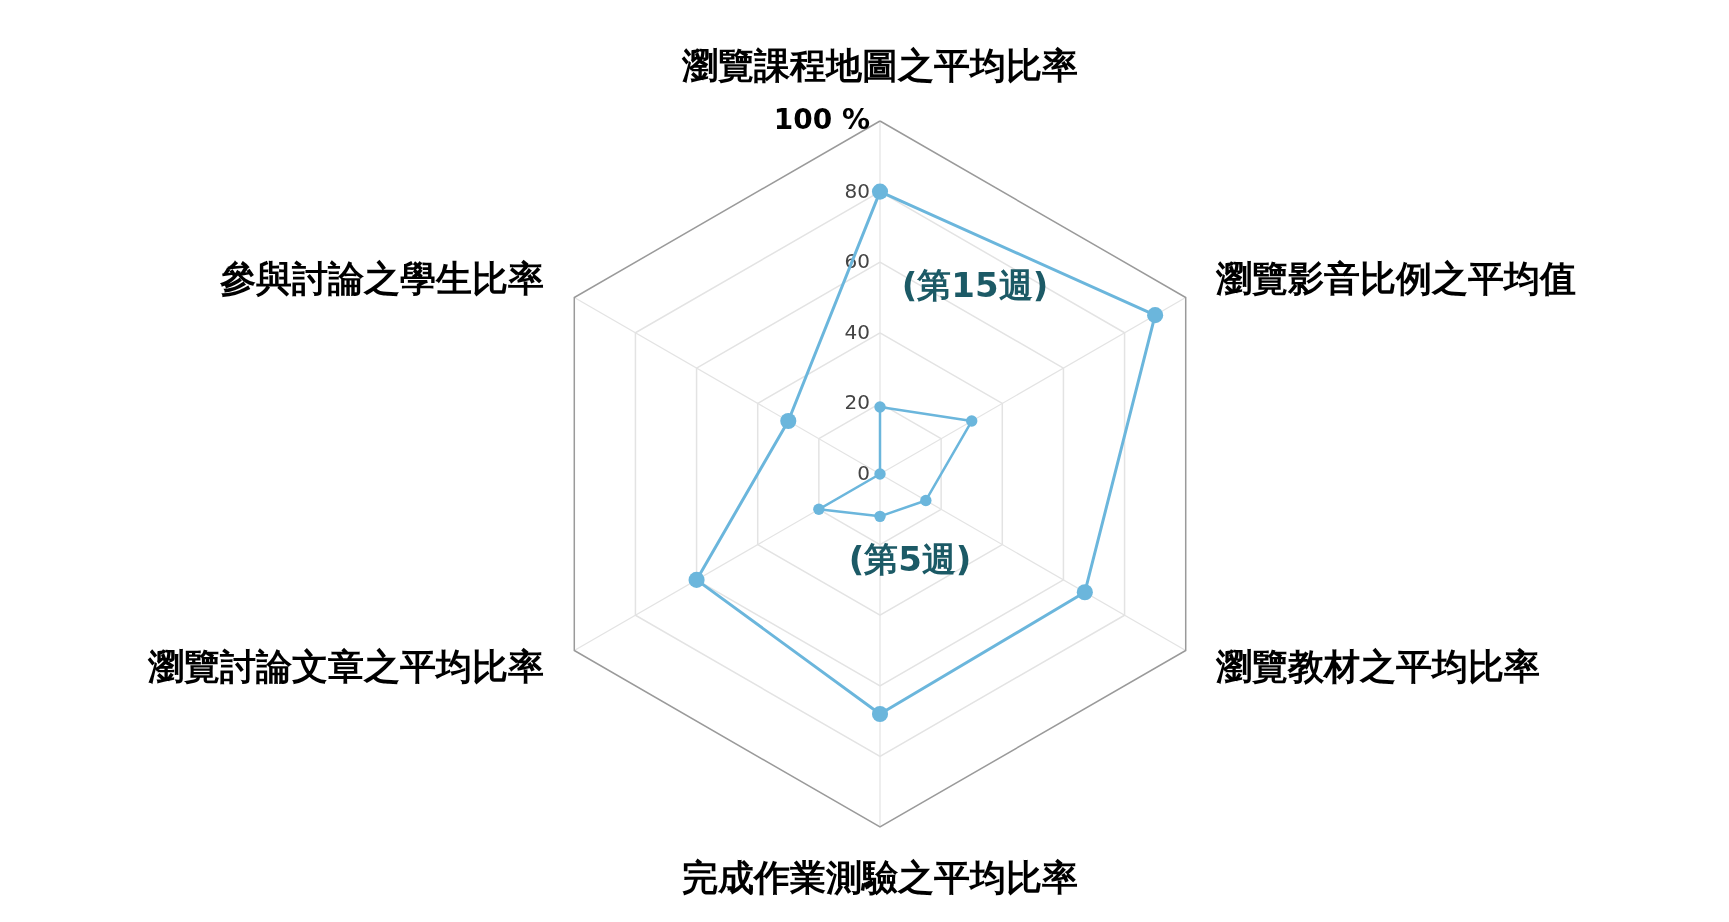 The image size is (1729, 922). Describe the element at coordinates (381, 278) in the screenshot. I see `spoke-label: 參與討論之學生比率` at that location.